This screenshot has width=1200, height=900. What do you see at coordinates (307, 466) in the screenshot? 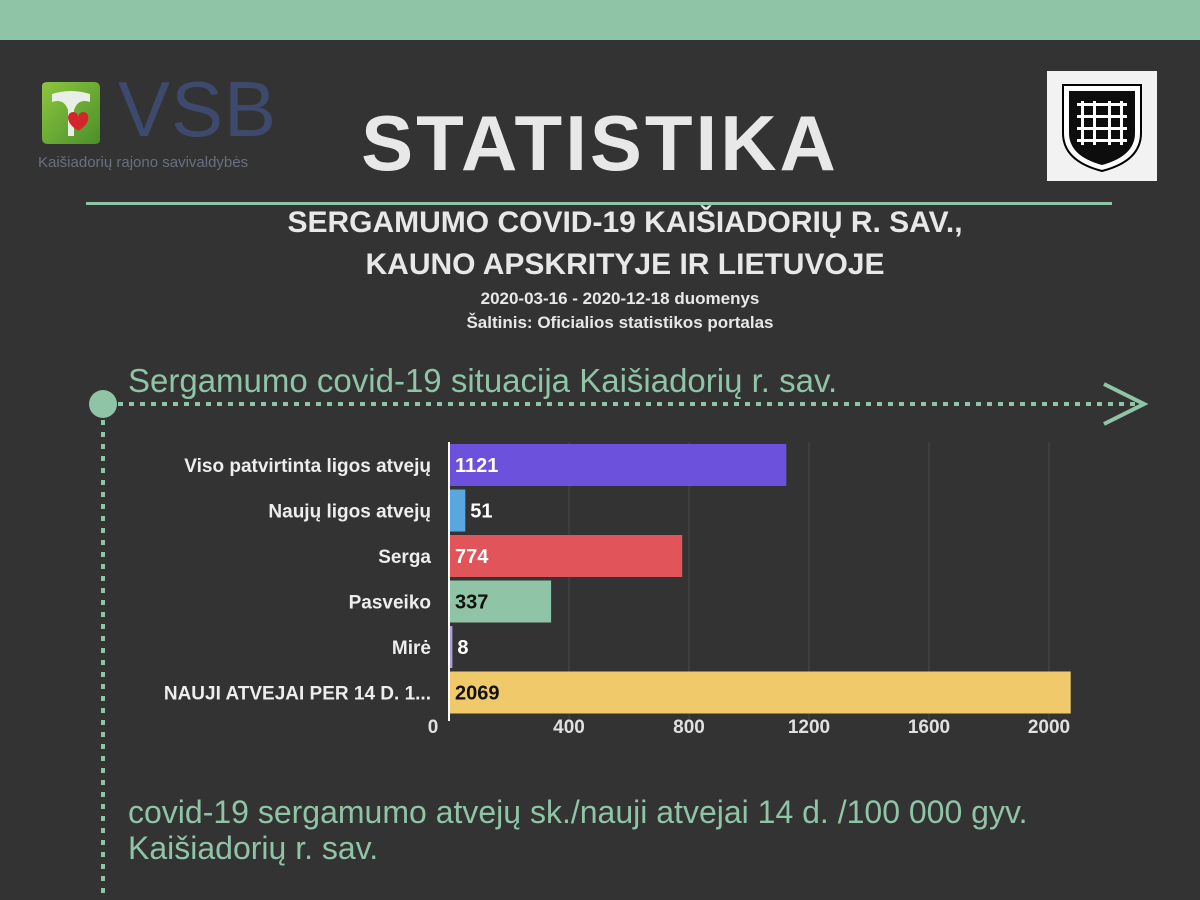
I see `category-label: Viso patvirtinta ligos atvejų` at bounding box center [307, 466].